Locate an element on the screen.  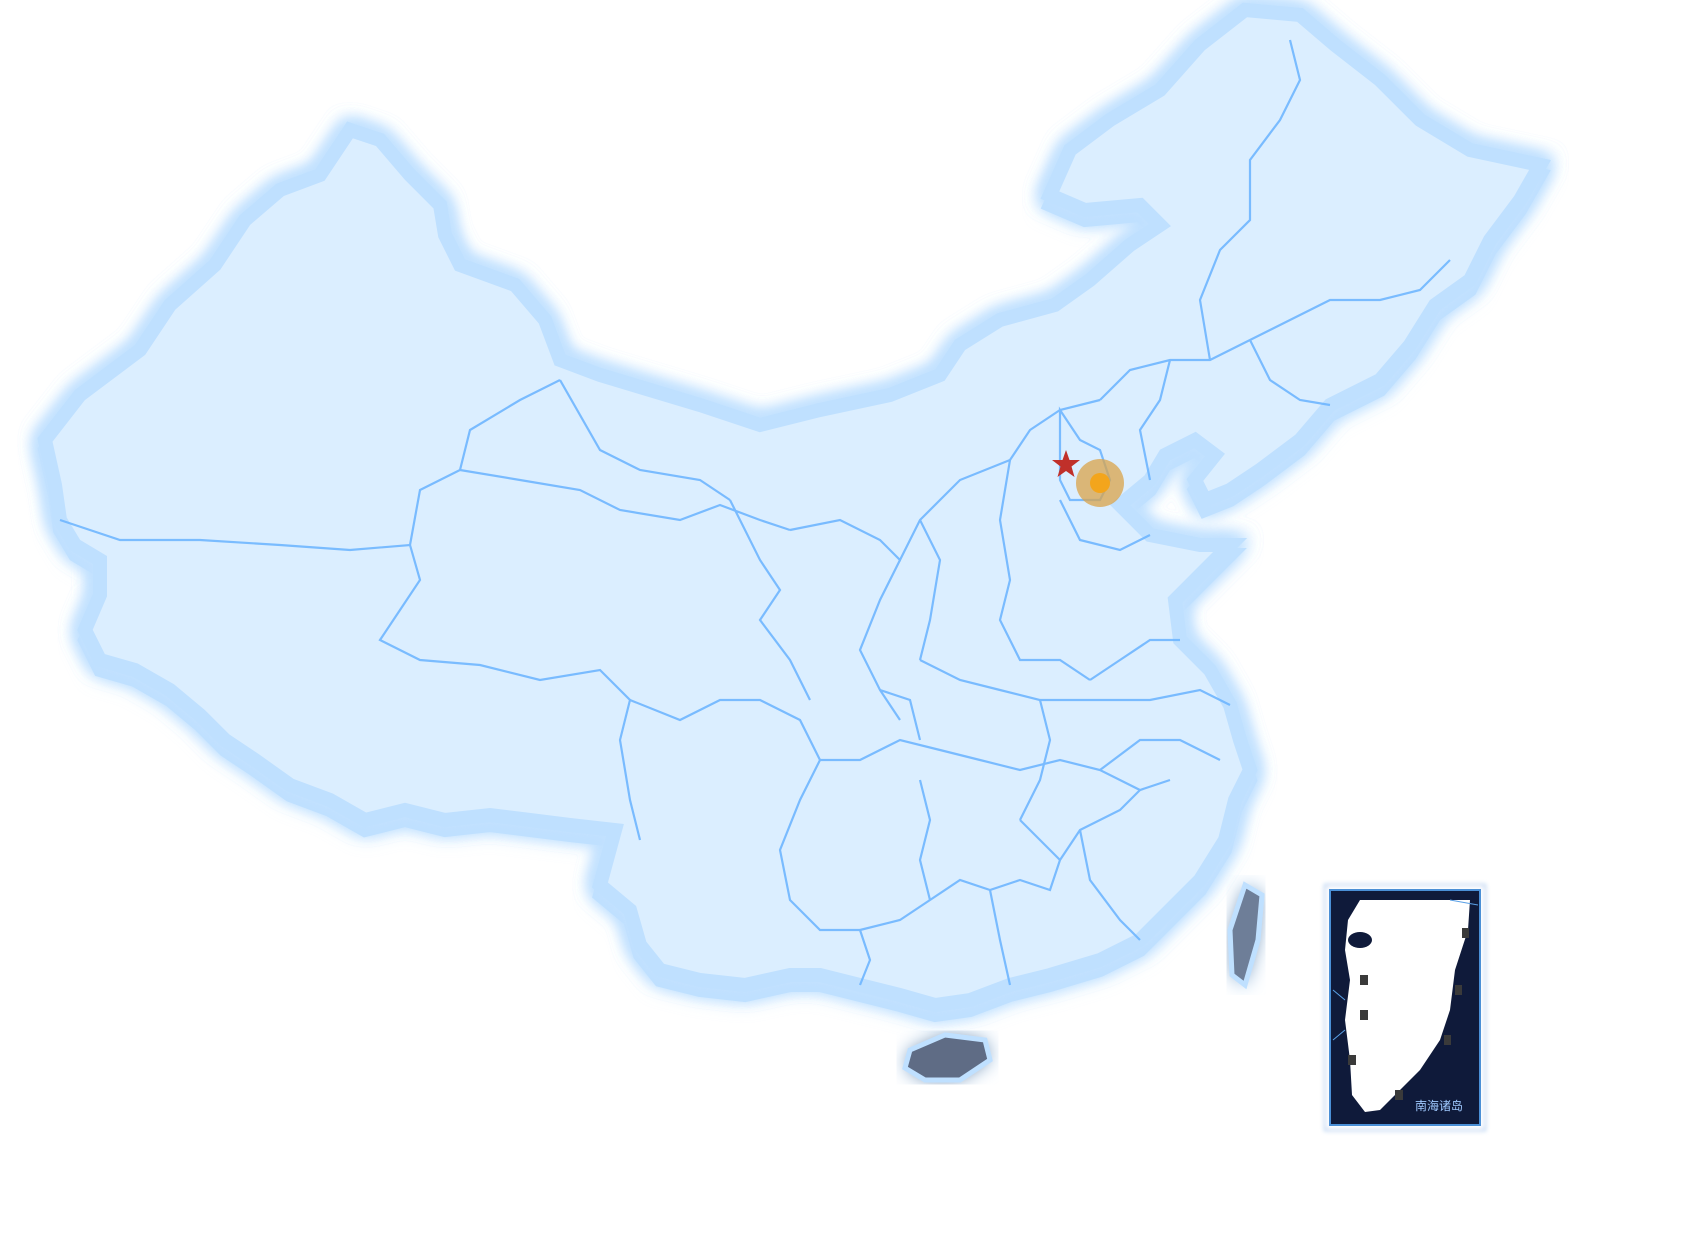
south-china-sea-inset: 南海诸岛 is located at coordinates (1405, 1007).